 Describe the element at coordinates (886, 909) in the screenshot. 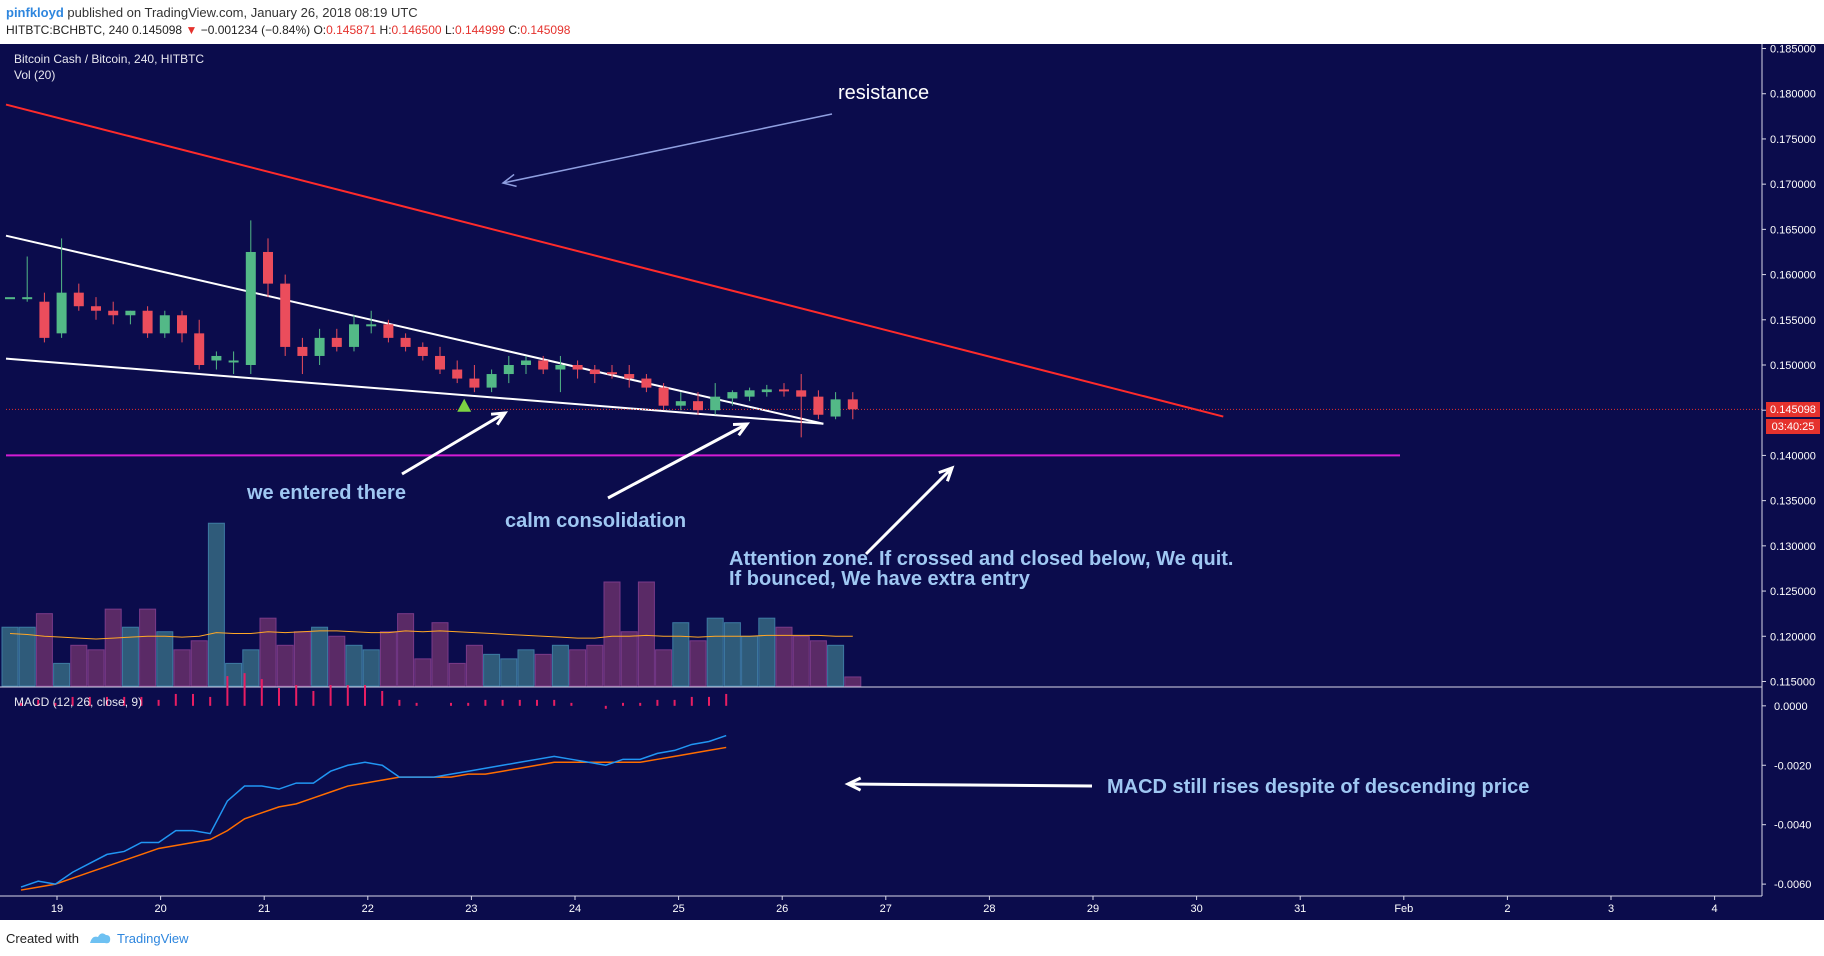

I see `time-tick-label: 27` at that location.